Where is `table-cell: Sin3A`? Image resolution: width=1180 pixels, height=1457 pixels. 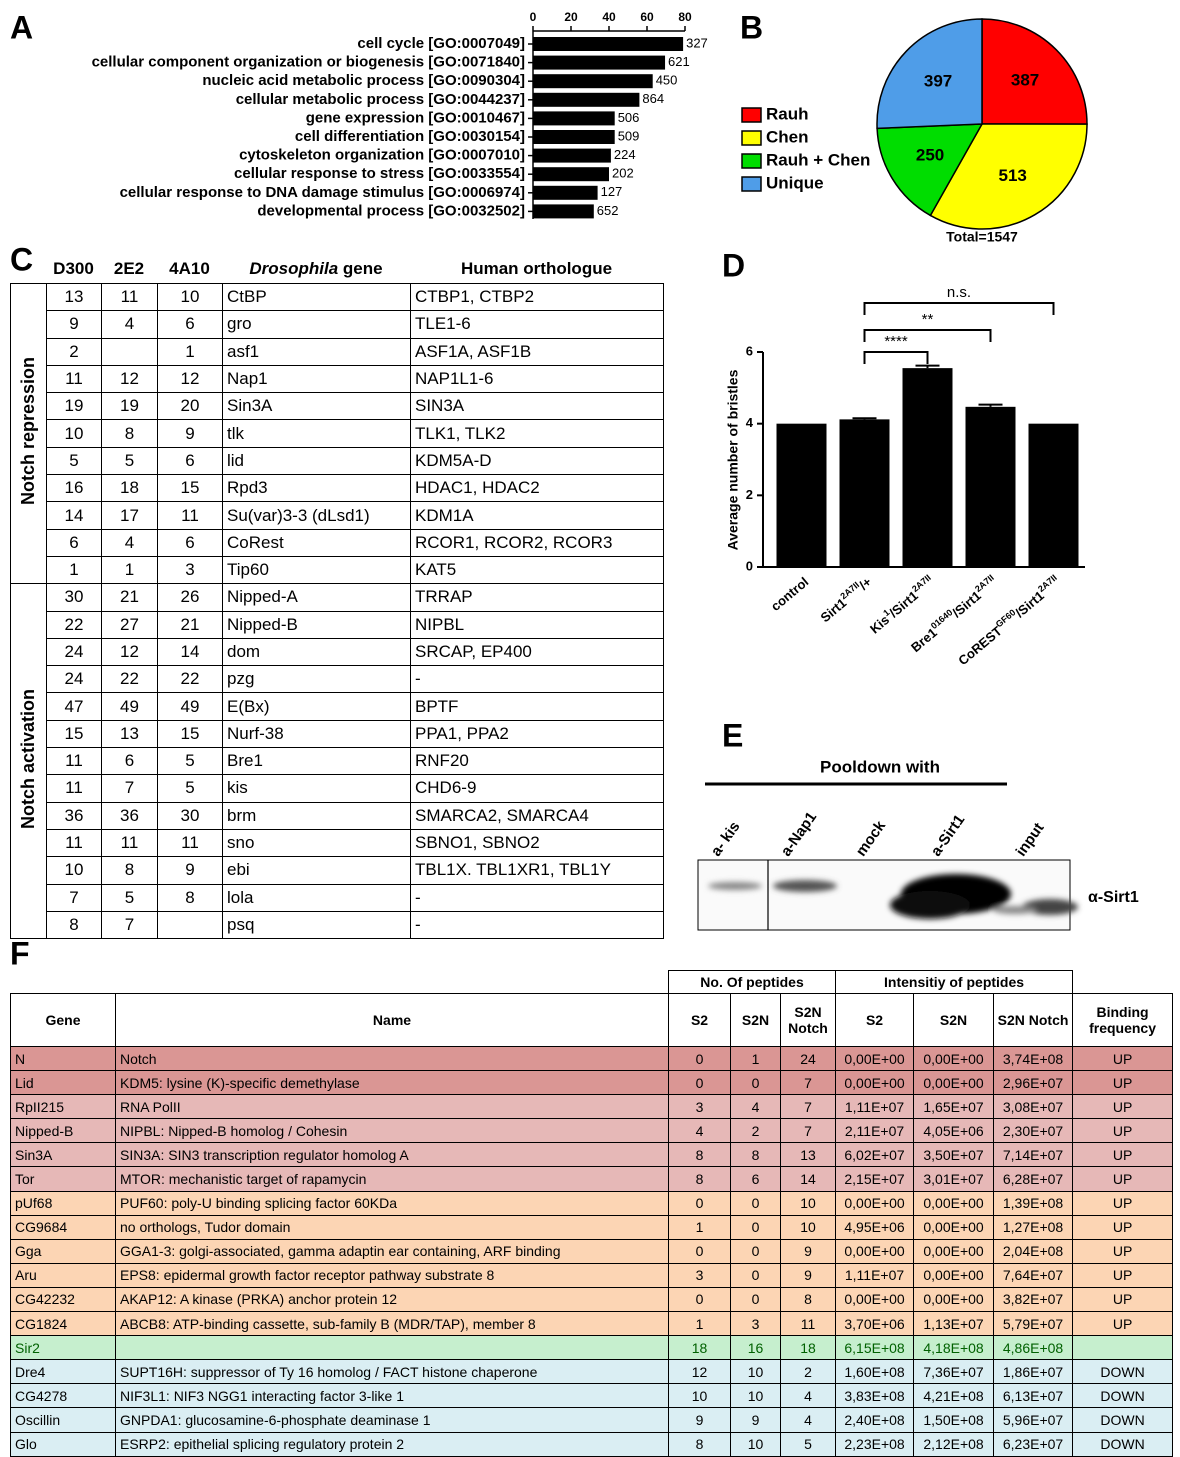
table-cell: Sin3A is located at coordinates (316, 406).